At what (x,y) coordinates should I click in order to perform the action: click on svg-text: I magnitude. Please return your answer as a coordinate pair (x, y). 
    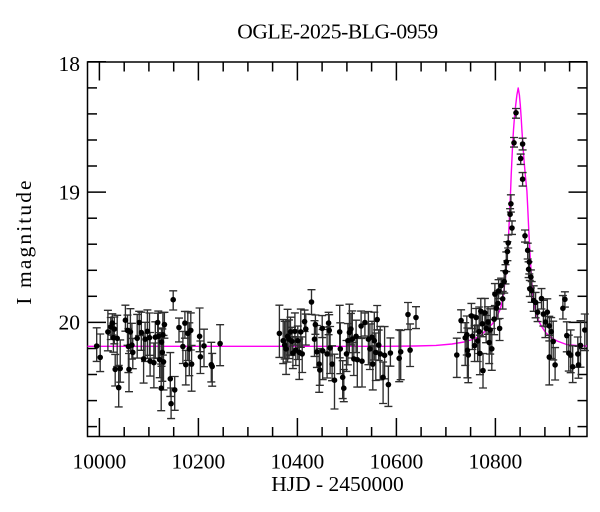
    Looking at the image, I should click on (24, 241).